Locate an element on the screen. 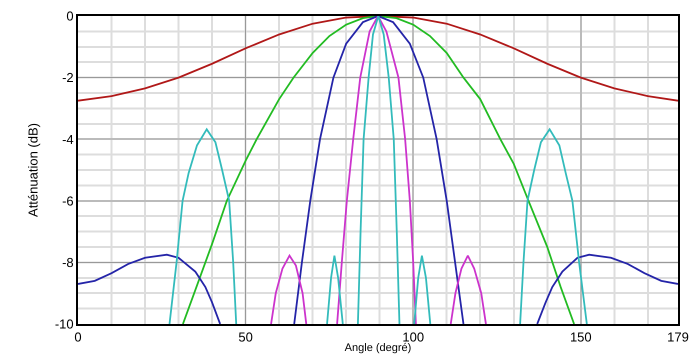  y-tick-label: -10 is located at coordinates (64, 324).